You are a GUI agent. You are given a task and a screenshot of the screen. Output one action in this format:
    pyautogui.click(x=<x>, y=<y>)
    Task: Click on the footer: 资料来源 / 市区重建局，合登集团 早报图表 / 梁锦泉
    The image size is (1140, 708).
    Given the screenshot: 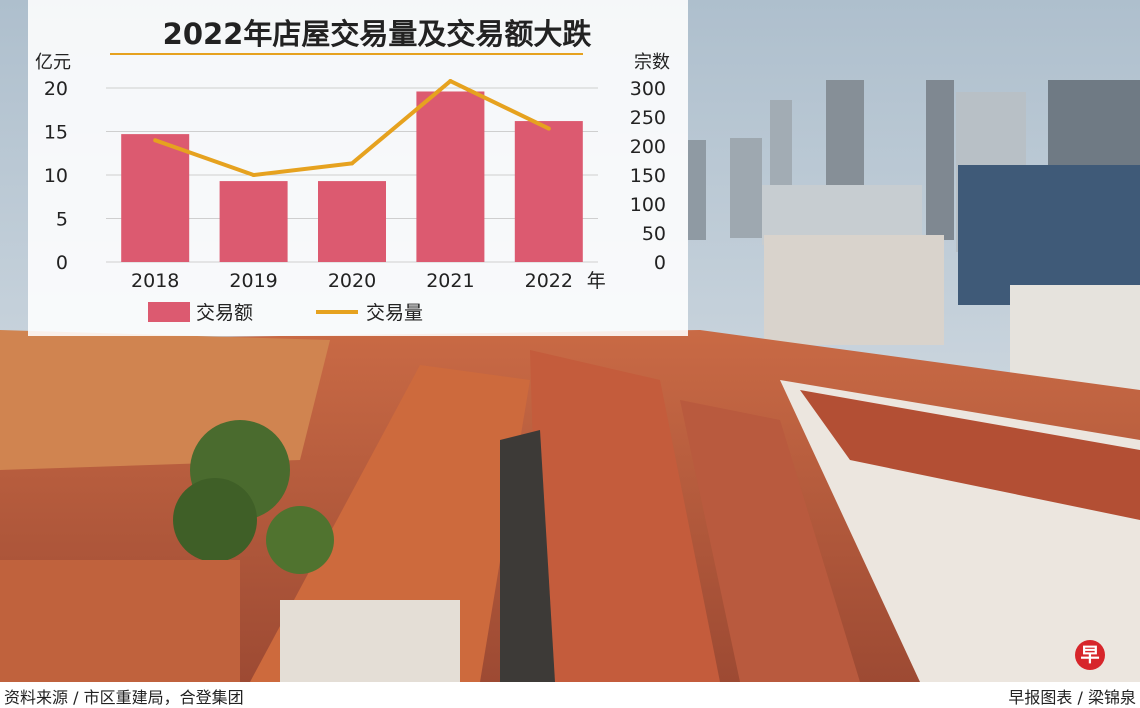 What is the action you would take?
    pyautogui.click(x=570, y=694)
    